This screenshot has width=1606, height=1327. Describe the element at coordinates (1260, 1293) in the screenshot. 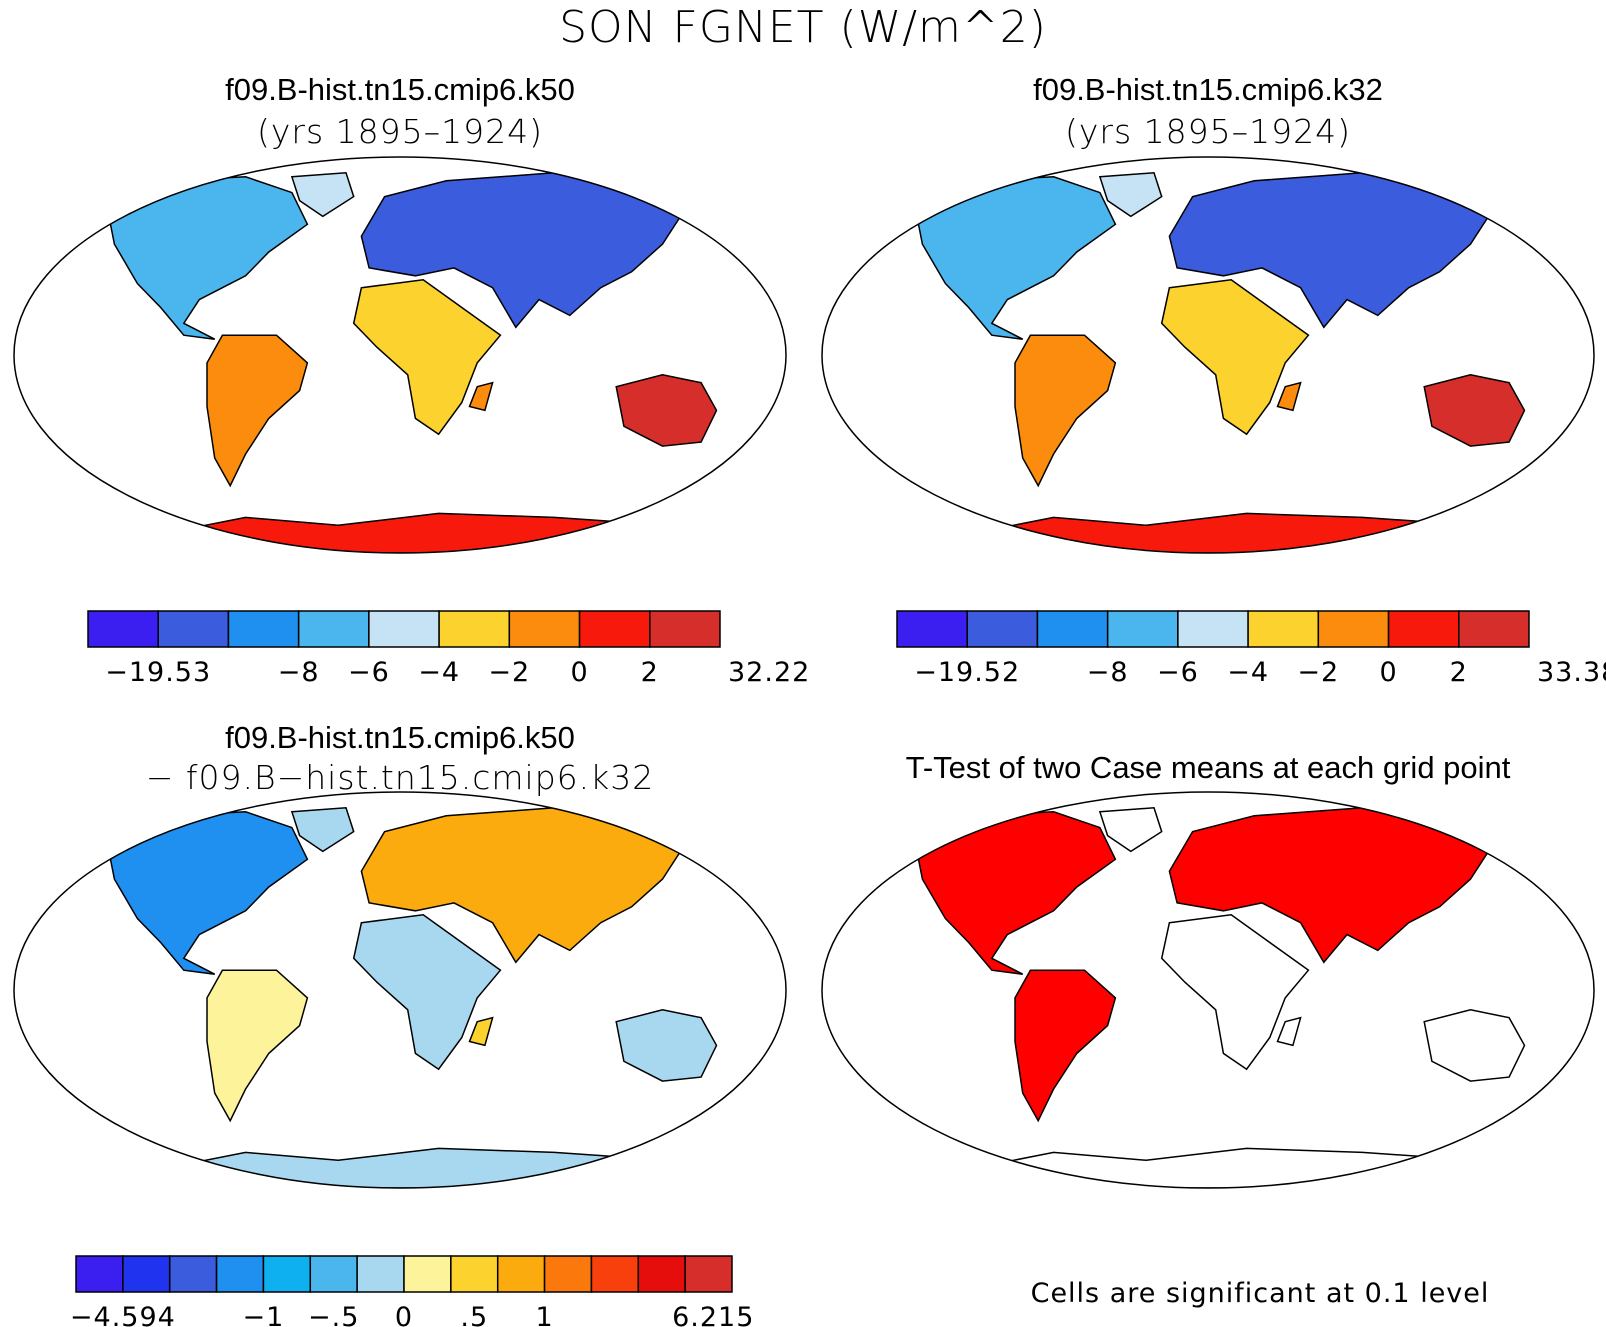

I see `panel4-footnote: Cells are significant at 0.1 level` at that location.